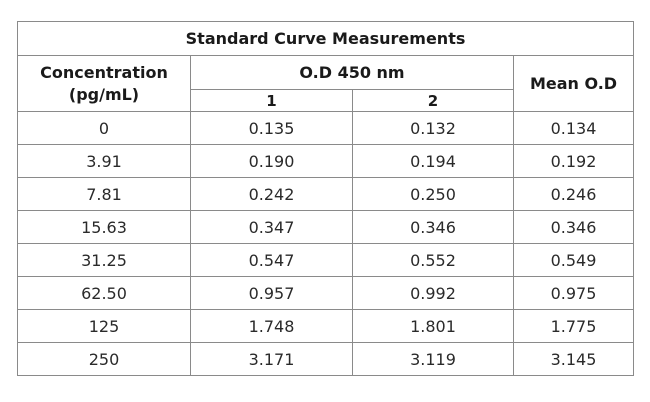 The height and width of the screenshot is (402, 650). I want to click on mean-od-cell: 0.246, so click(573, 194).